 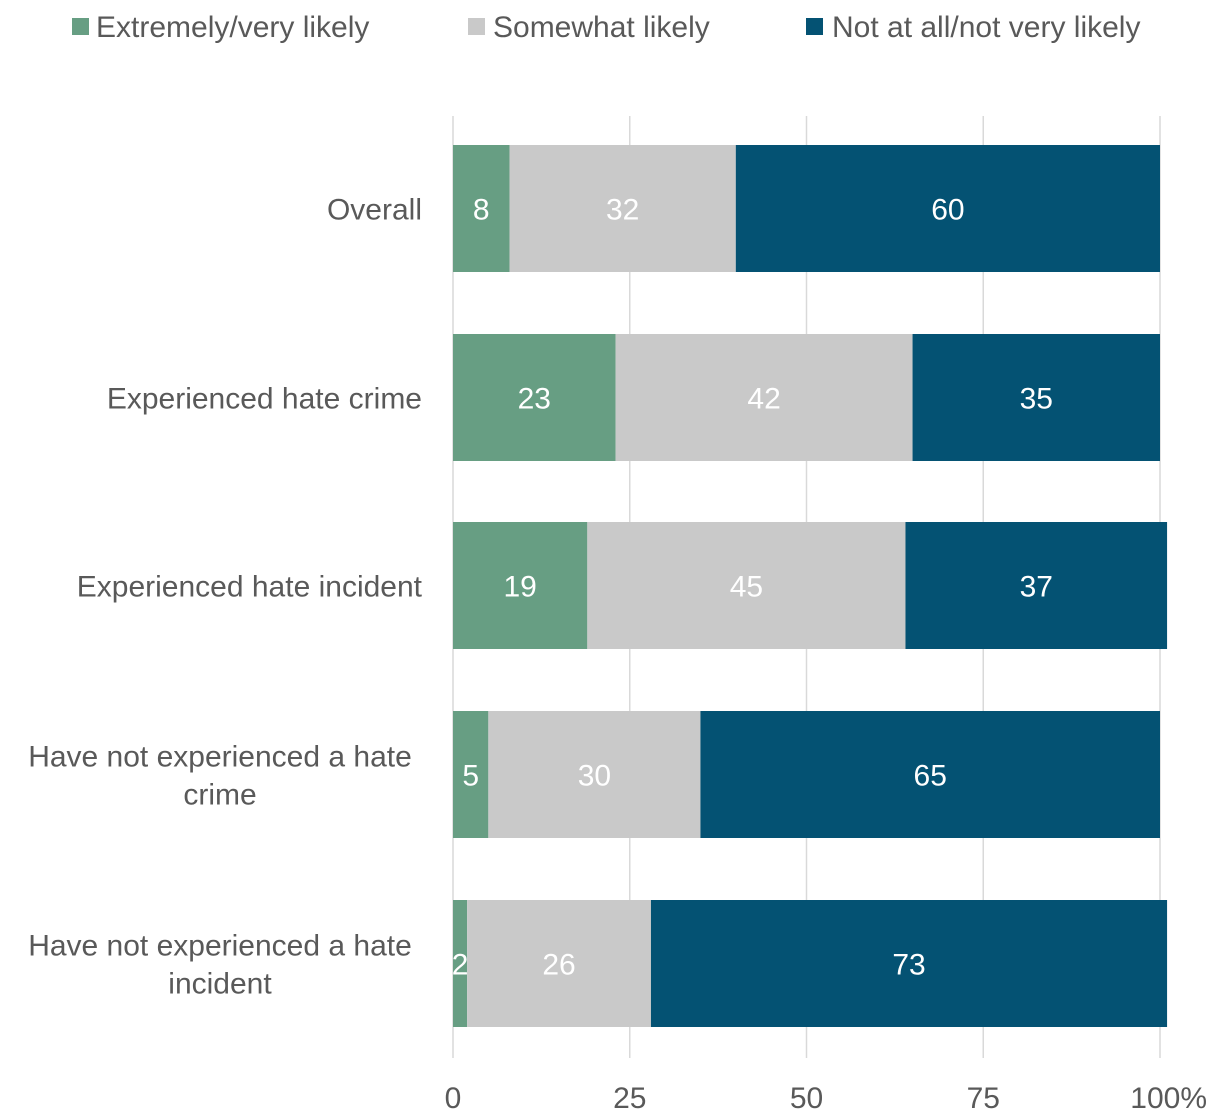 I want to click on category-label-5-line-1: Have not experienced a hate, so click(x=220, y=946).